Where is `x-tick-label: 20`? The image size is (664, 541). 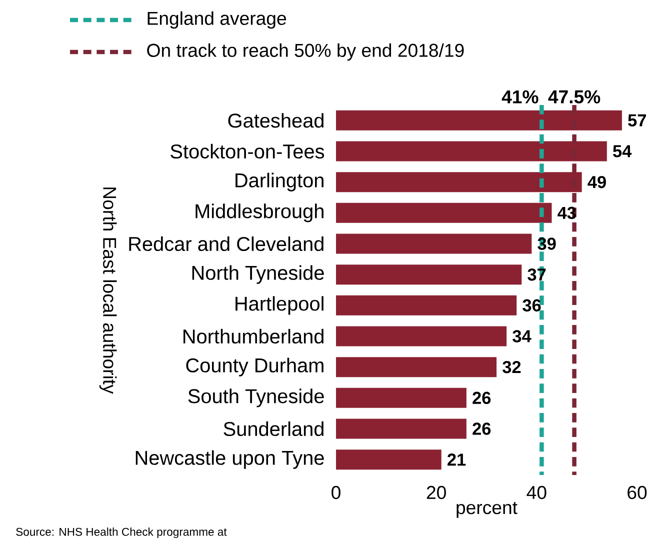
x-tick-label: 20 is located at coordinates (436, 493).